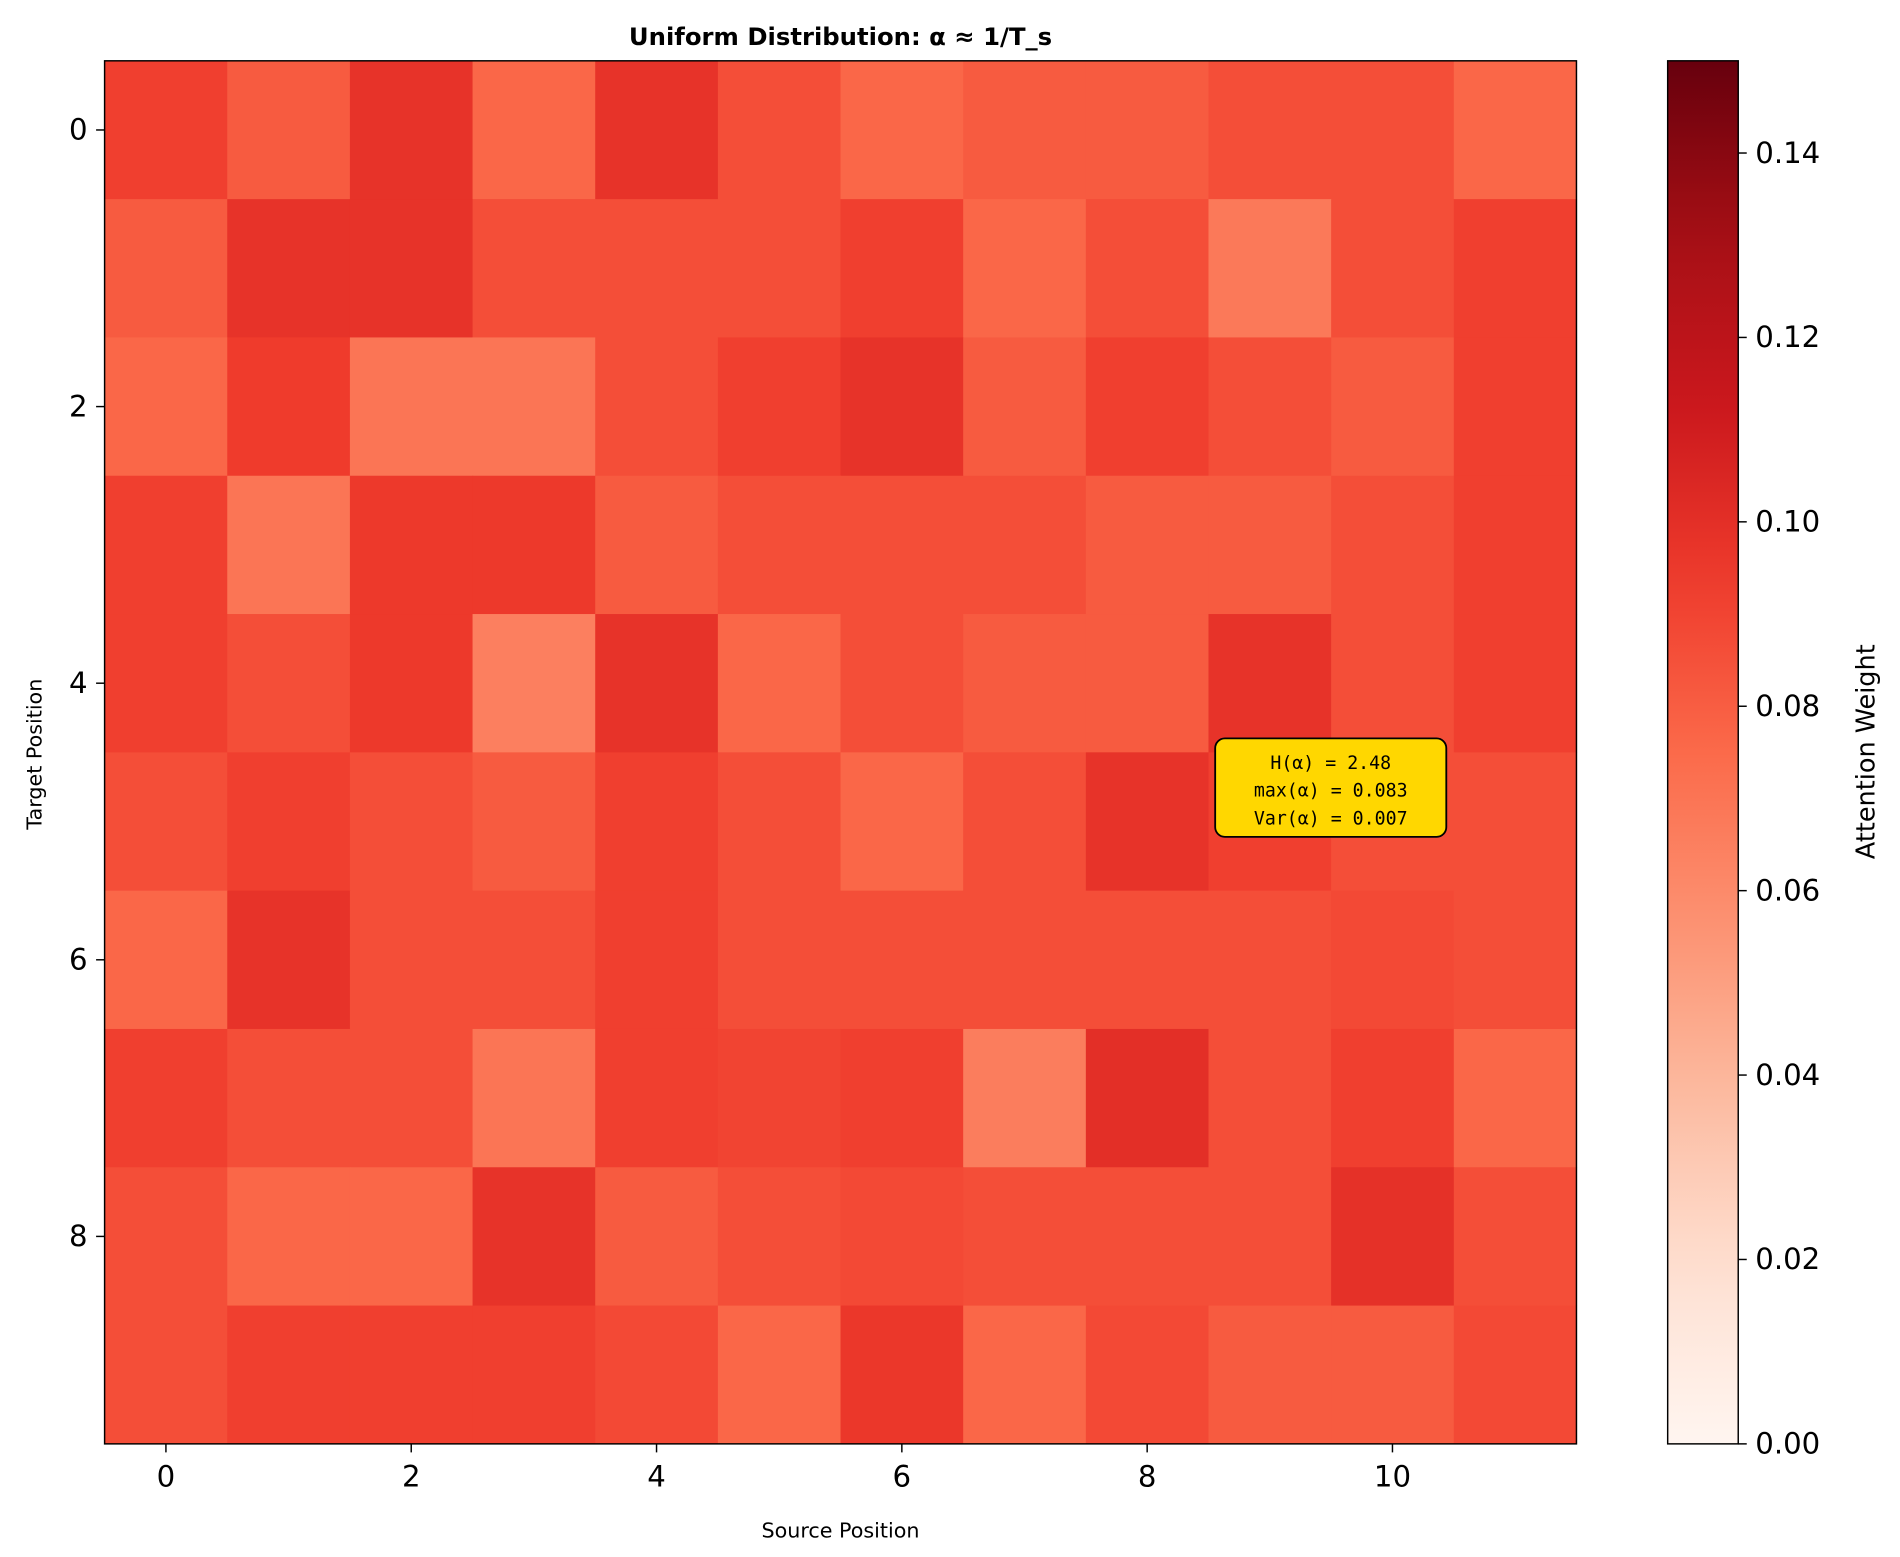 Image resolution: width=1900 pixels, height=1557 pixels. What do you see at coordinates (1702, 752) in the screenshot?
I see `colorbar` at bounding box center [1702, 752].